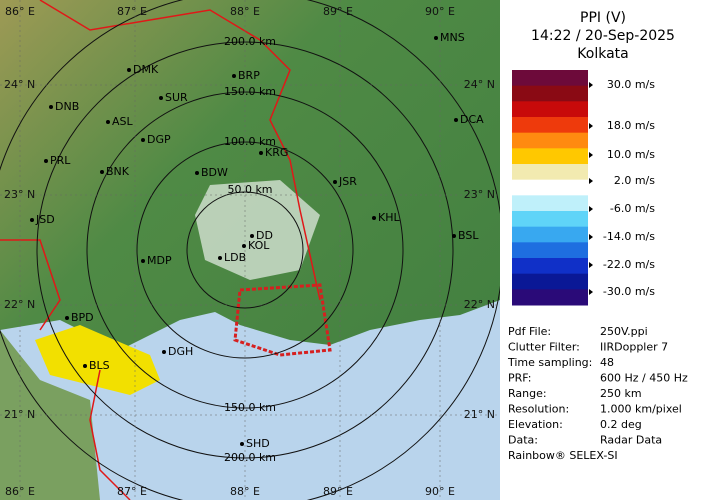  What do you see at coordinates (544, 347) in the screenshot?
I see `info-key: Clutter Filter:` at bounding box center [544, 347].